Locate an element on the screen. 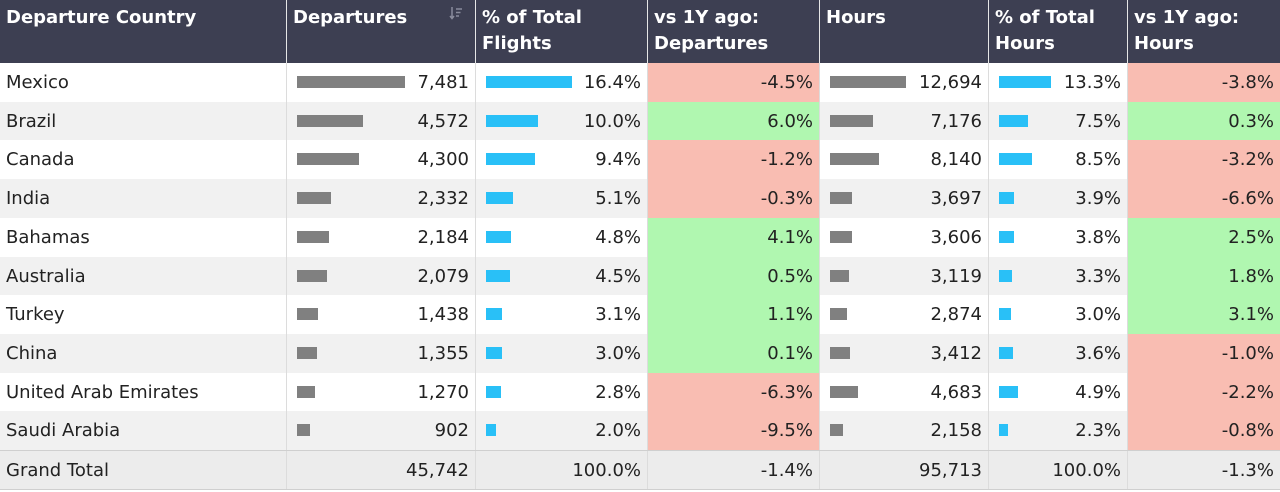 The height and width of the screenshot is (492, 1280). grand-total-pct-flights-cell: 100.0% is located at coordinates (562, 470).